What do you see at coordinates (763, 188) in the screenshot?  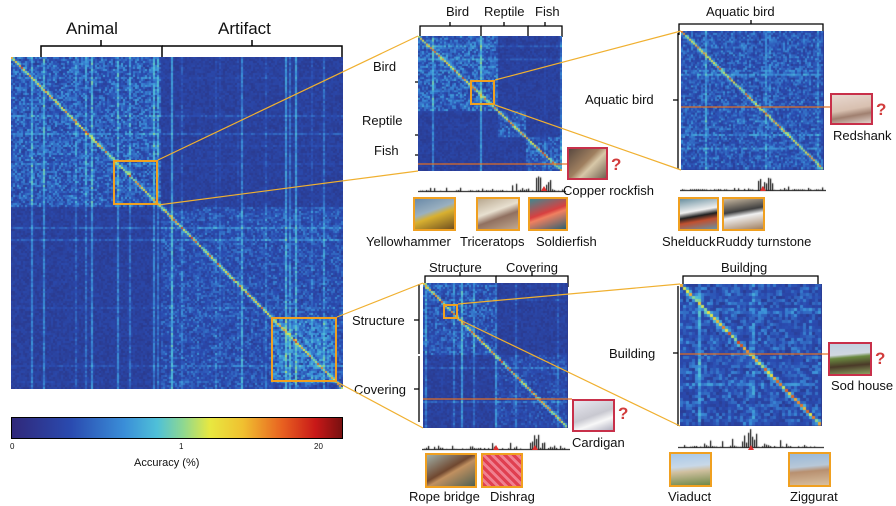 I see `marker-bird` at bounding box center [763, 188].